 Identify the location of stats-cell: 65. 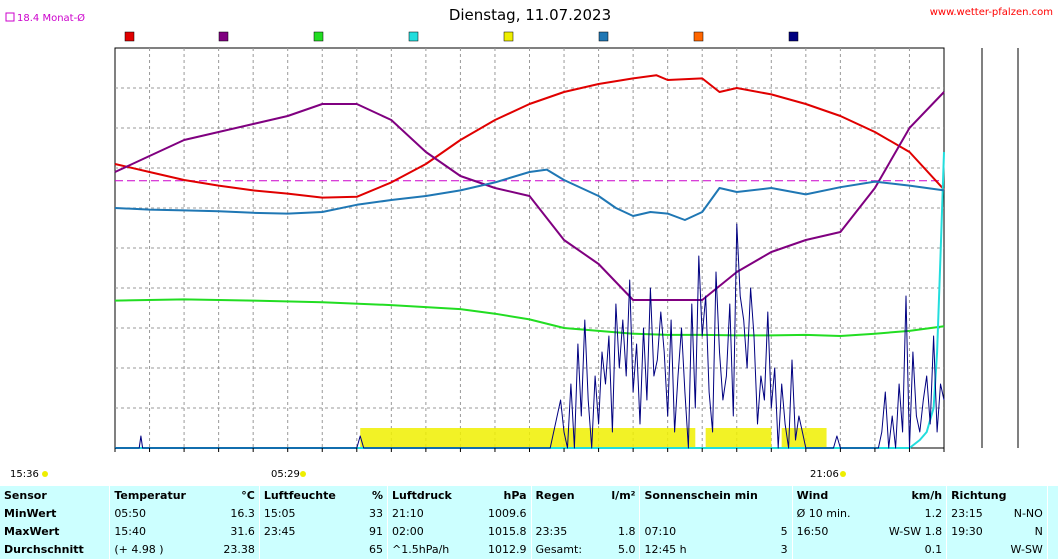
(376, 550).